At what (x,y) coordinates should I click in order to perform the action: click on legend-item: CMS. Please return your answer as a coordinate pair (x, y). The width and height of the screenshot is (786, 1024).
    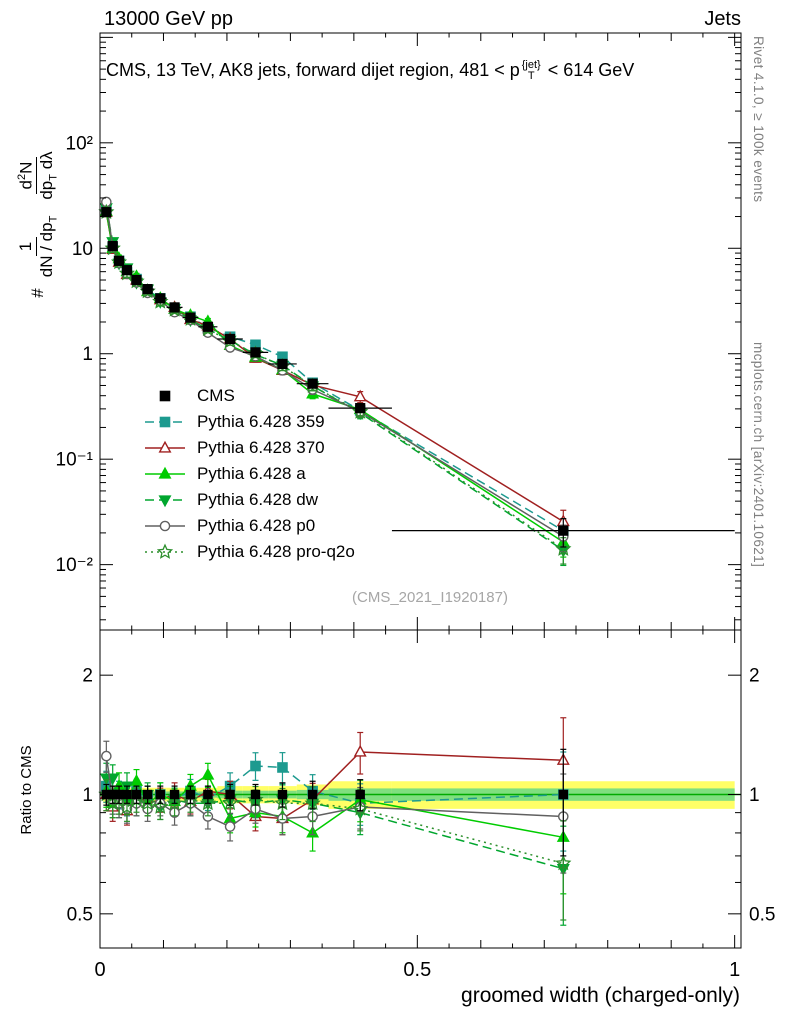
    Looking at the image, I should click on (248, 396).